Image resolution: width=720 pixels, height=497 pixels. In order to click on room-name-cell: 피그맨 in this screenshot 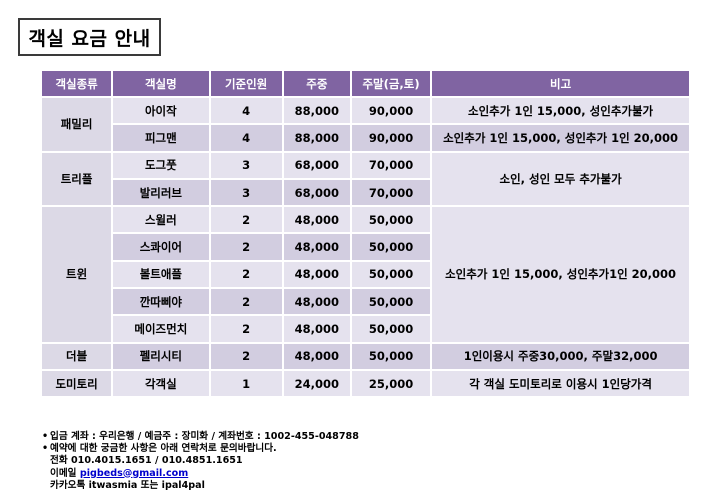, I will do `click(161, 138)`.